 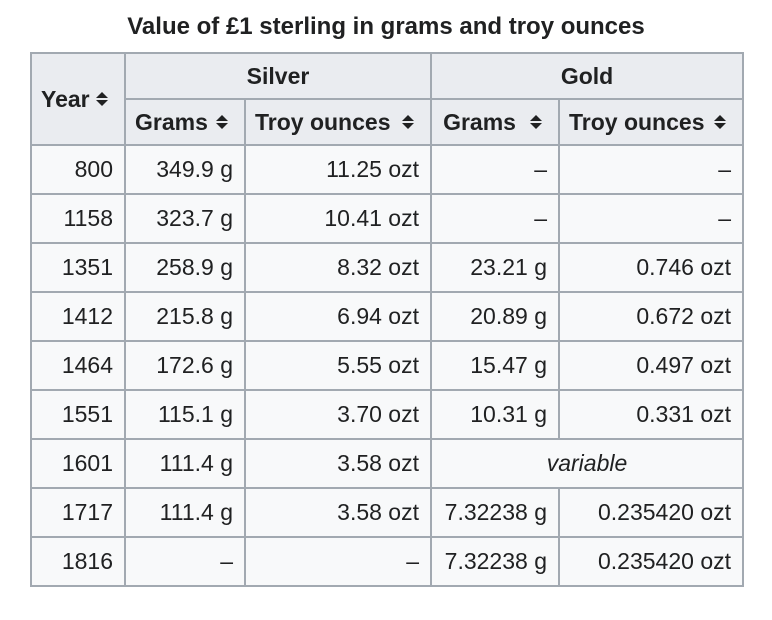 I want to click on cell-gold-grams: 20.89 g, so click(x=495, y=316).